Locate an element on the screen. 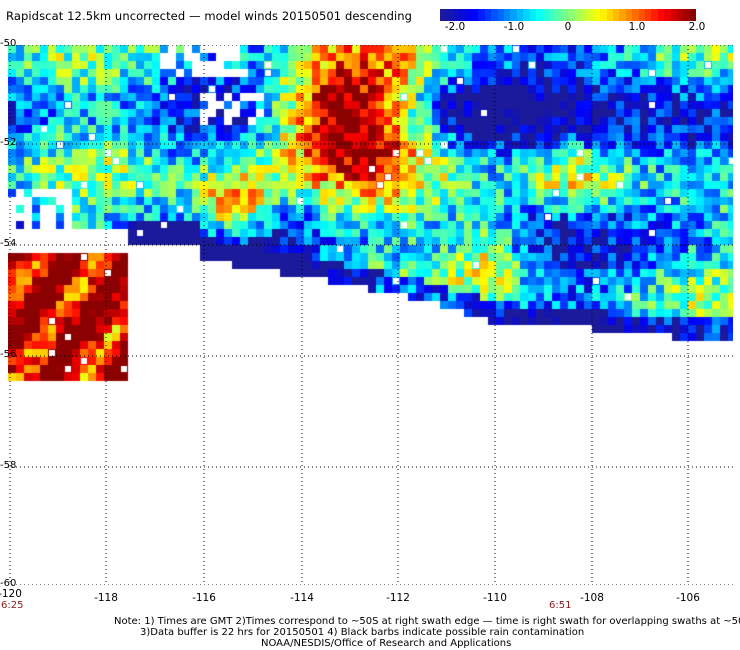 Image resolution: width=740 pixels, height=650 pixels. lon-label-118: -118 is located at coordinates (106, 598).